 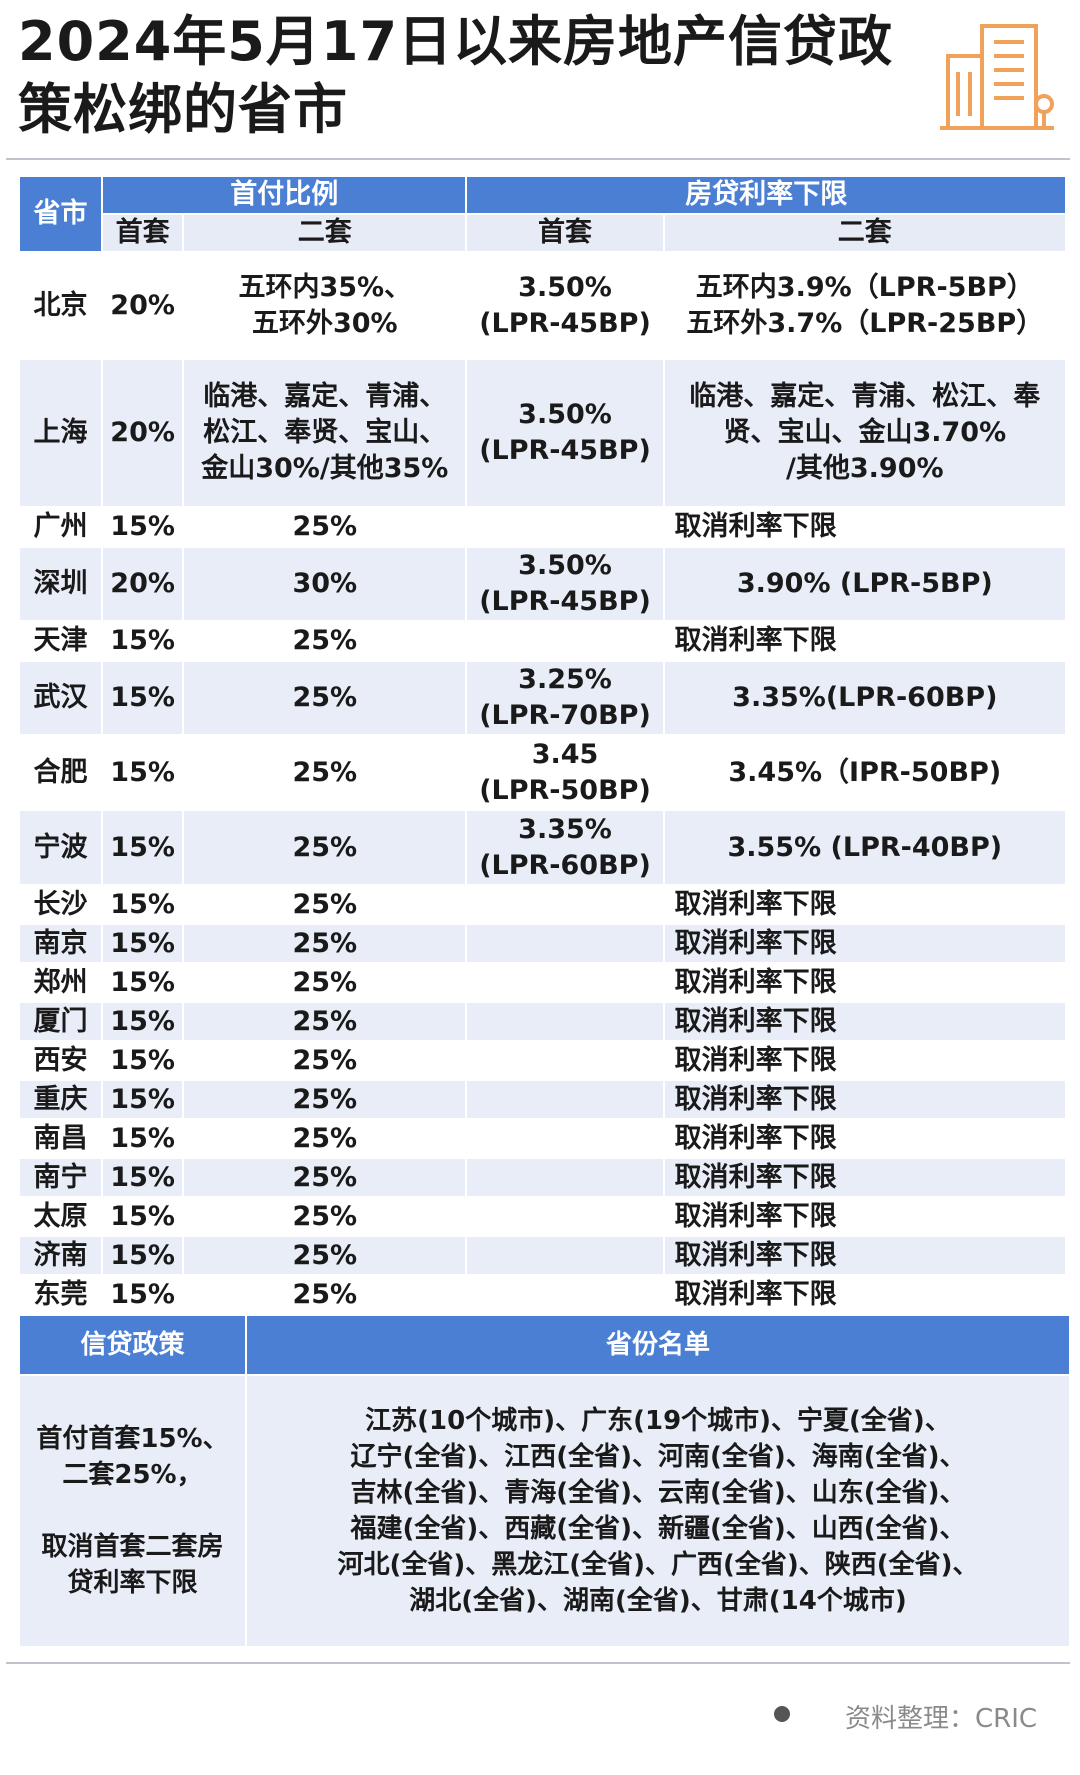 I want to click on rate-cell: 3.90% (LPR-5BP), so click(x=864, y=584).